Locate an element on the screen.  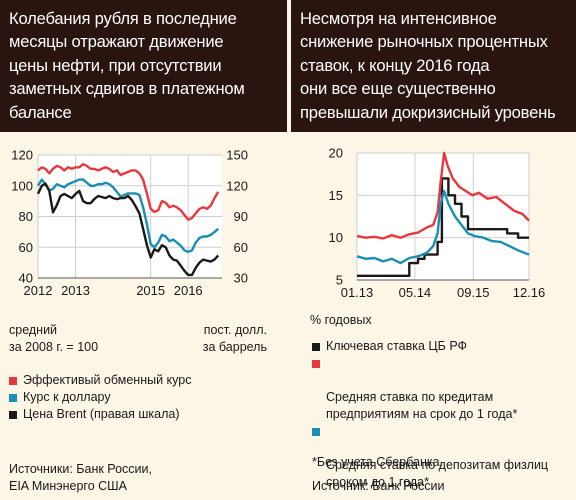
left-chart: 40 60 80 100 120 30 60 90 120 150 2012 2013 2015 2016 is located at coordinates (129, 223).